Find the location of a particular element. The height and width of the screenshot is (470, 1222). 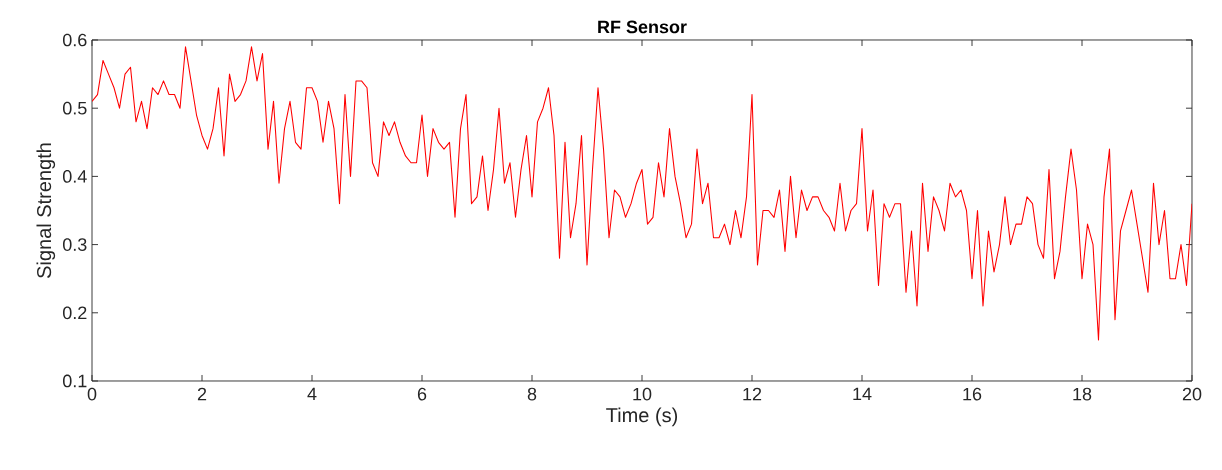

x-tick-label: 6 is located at coordinates (422, 394).